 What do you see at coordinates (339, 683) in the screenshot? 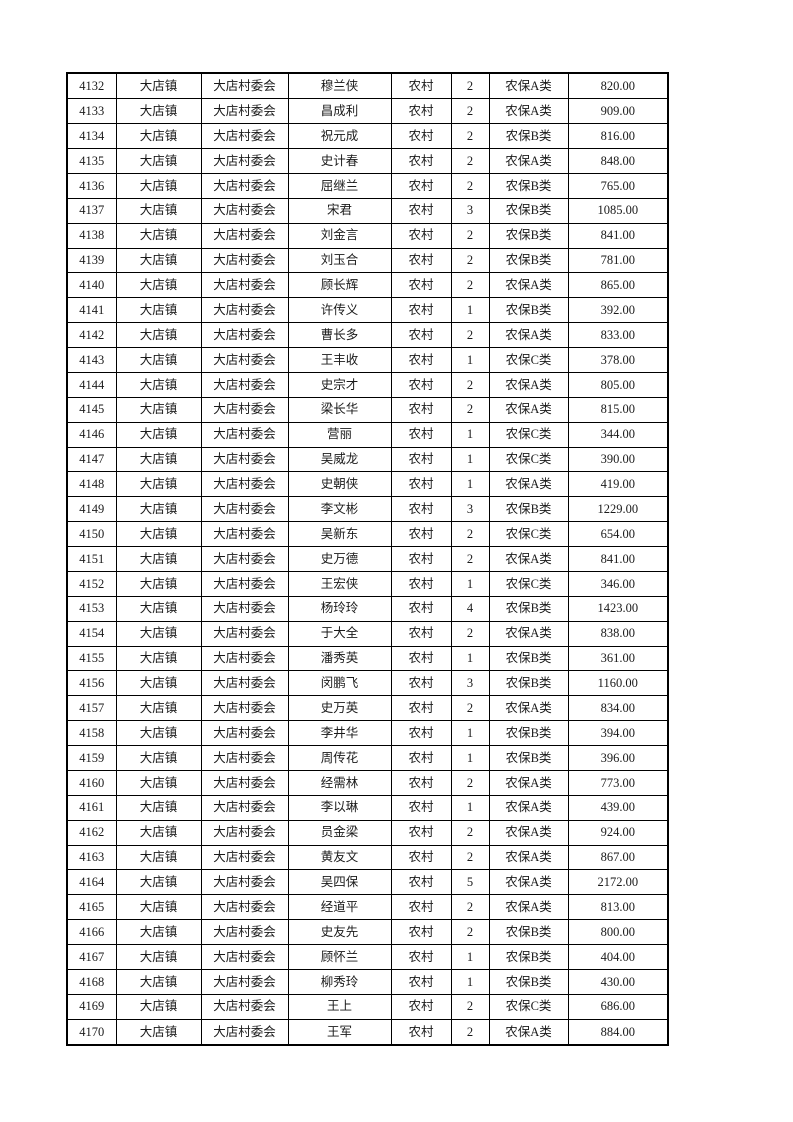
I see `cell-name: 闵鹏飞` at bounding box center [339, 683].